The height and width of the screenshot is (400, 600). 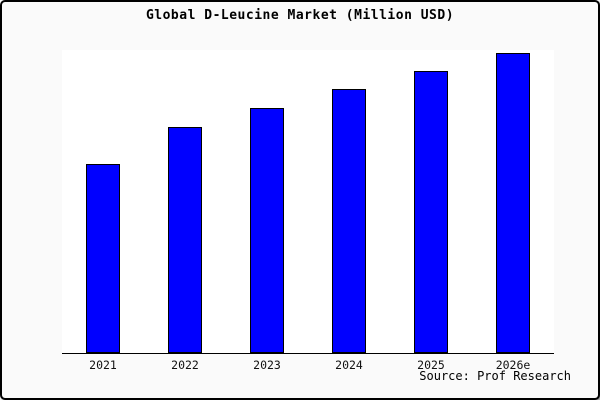 I want to click on bar-2021, so click(x=103, y=258).